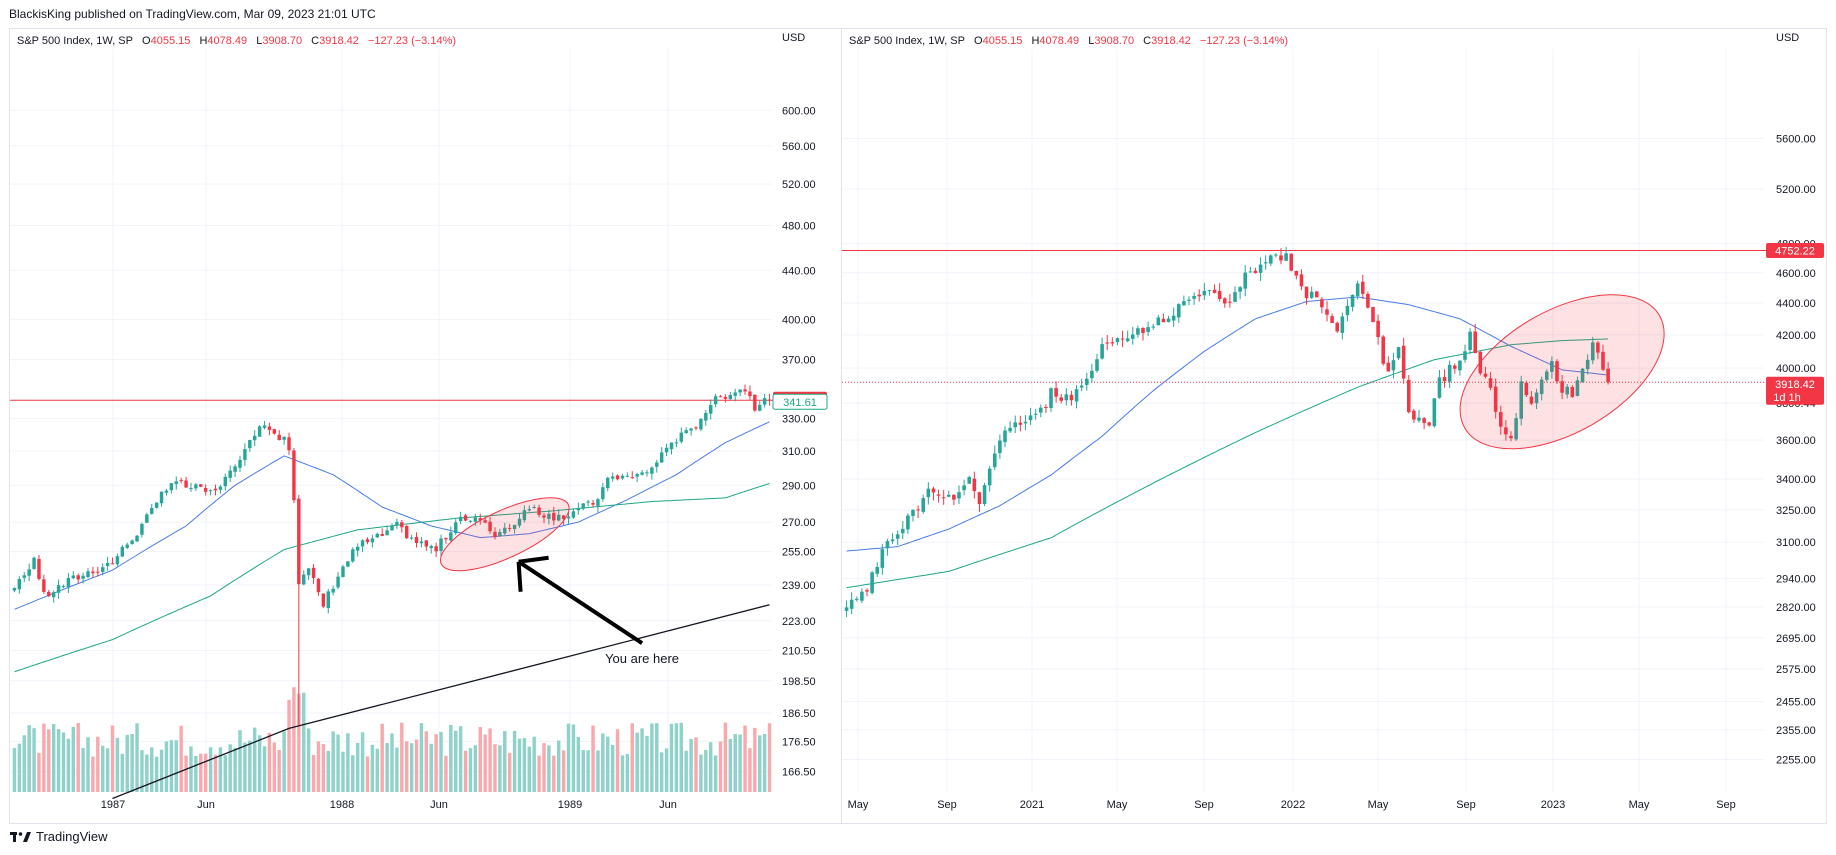 This screenshot has width=1836, height=855. Describe the element at coordinates (1293, 805) in the screenshot. I see `x-tick-label: 2022` at that location.